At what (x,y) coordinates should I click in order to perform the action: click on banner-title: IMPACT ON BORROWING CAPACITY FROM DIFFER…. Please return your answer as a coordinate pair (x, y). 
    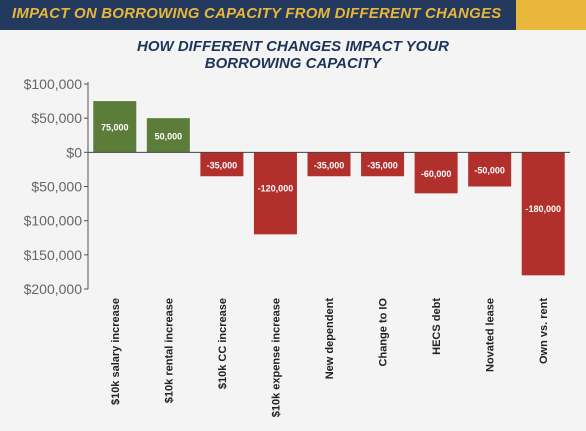
    Looking at the image, I should click on (257, 13).